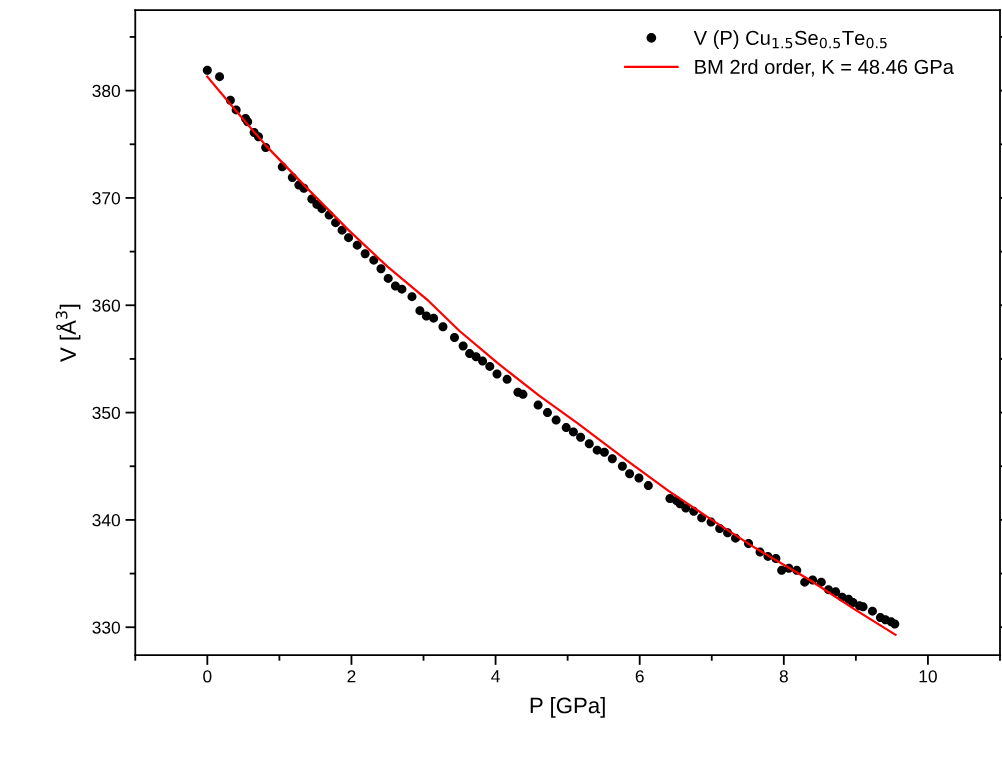 This screenshot has height=779, width=1002. Describe the element at coordinates (824, 68) in the screenshot. I see `legend-label: BM 2rd order, K = 48.46 GPa` at that location.